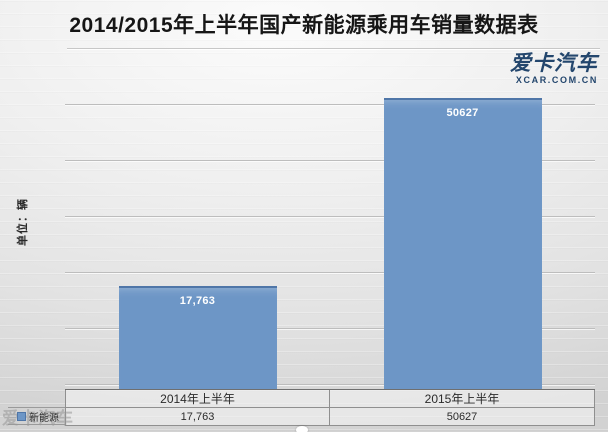 This screenshot has height=432, width=608. I want to click on data-table-value-row: 17,763 50627, so click(330, 417).